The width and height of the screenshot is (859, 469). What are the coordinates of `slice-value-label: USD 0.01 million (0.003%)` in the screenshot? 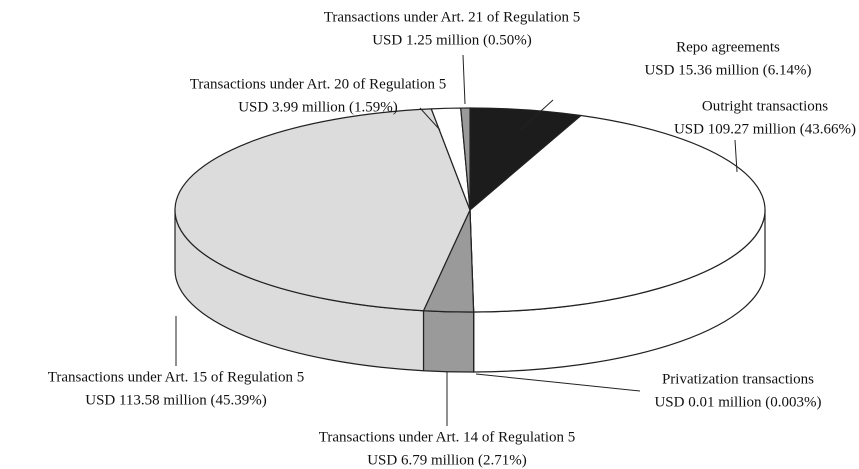 It's located at (737, 402).